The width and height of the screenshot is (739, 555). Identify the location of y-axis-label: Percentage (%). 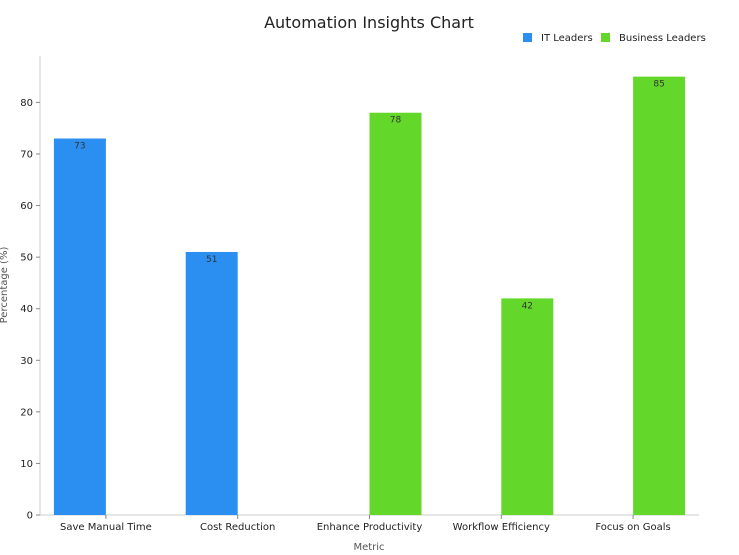
(5, 285).